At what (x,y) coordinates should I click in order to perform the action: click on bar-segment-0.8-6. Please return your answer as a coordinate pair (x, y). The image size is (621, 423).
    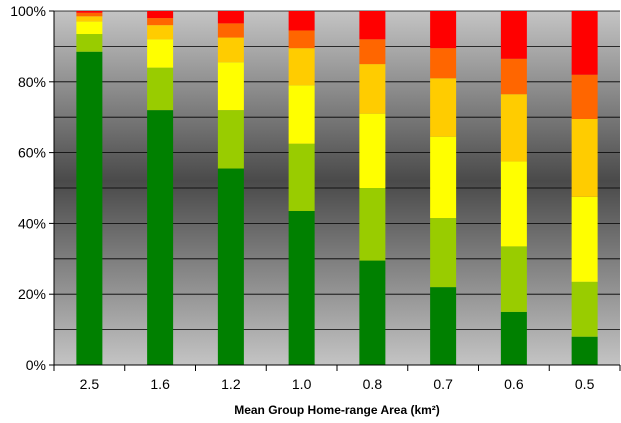
    Looking at the image, I should click on (372, 25).